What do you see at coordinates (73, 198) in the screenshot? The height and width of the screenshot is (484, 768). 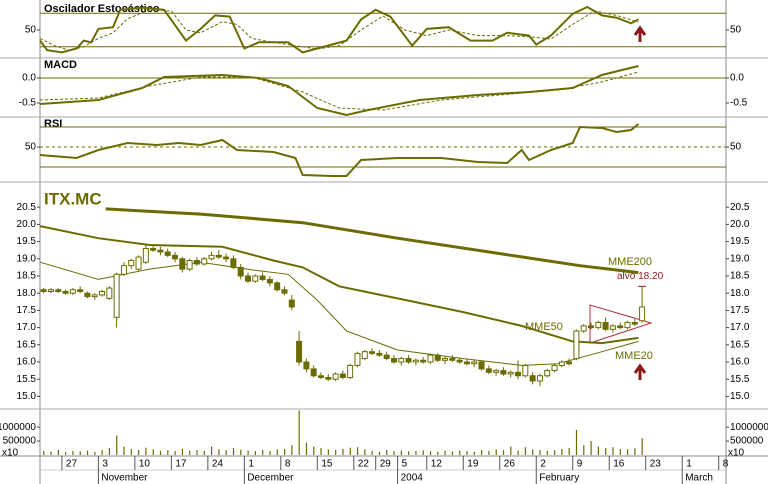 I see `panel-title: ITX.MC` at bounding box center [73, 198].